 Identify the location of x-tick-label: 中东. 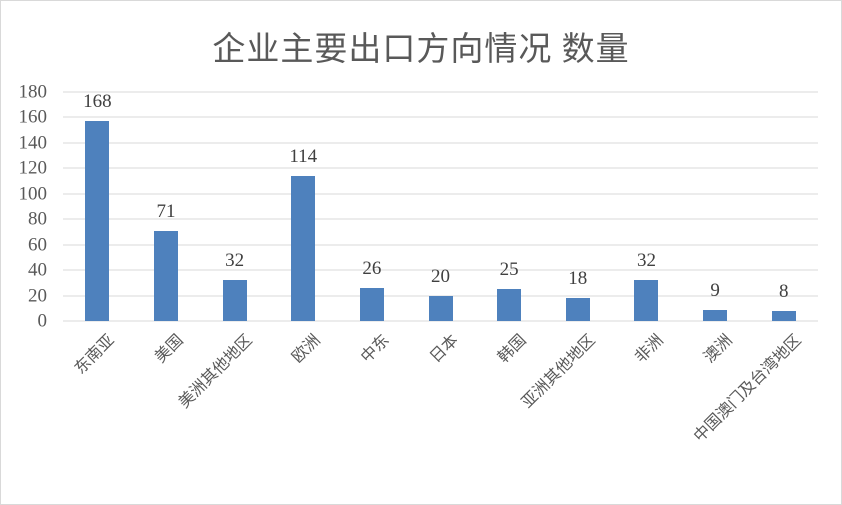
(375, 349).